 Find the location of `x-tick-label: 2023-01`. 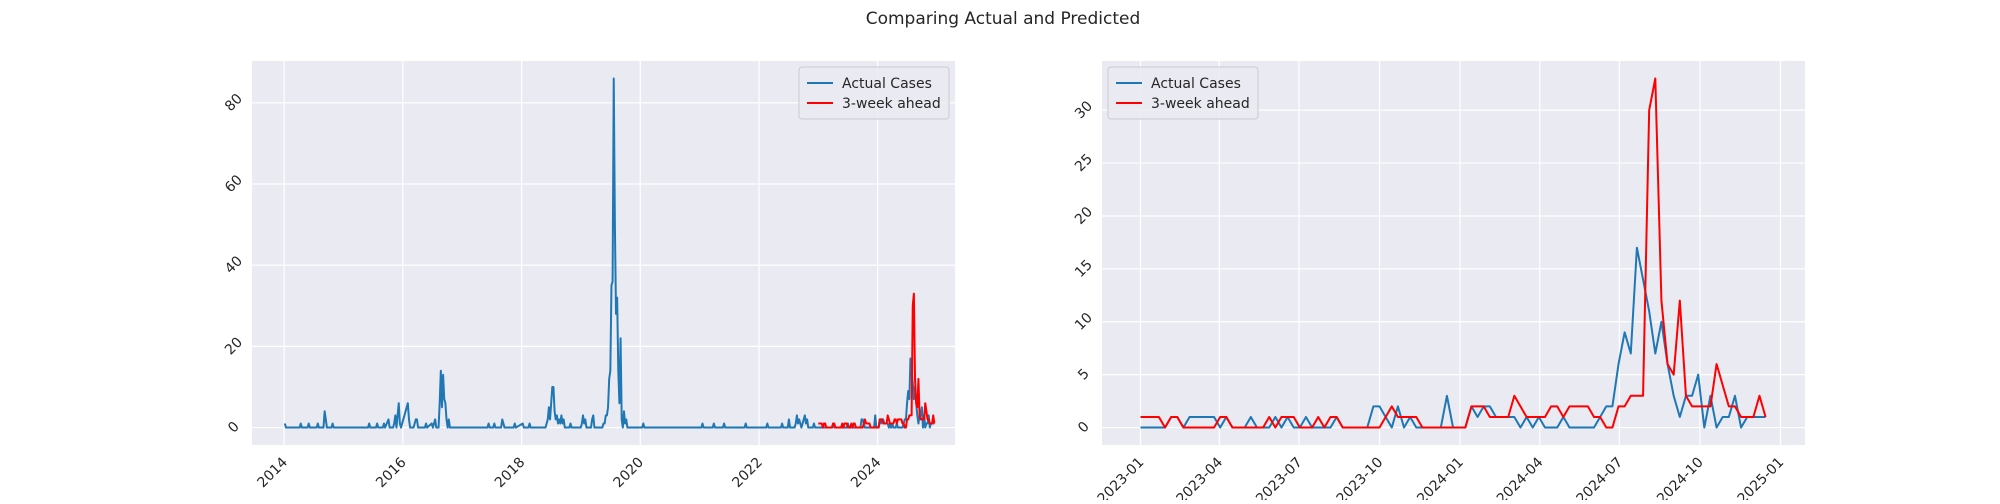

x-tick-label: 2023-01 is located at coordinates (1121, 477).